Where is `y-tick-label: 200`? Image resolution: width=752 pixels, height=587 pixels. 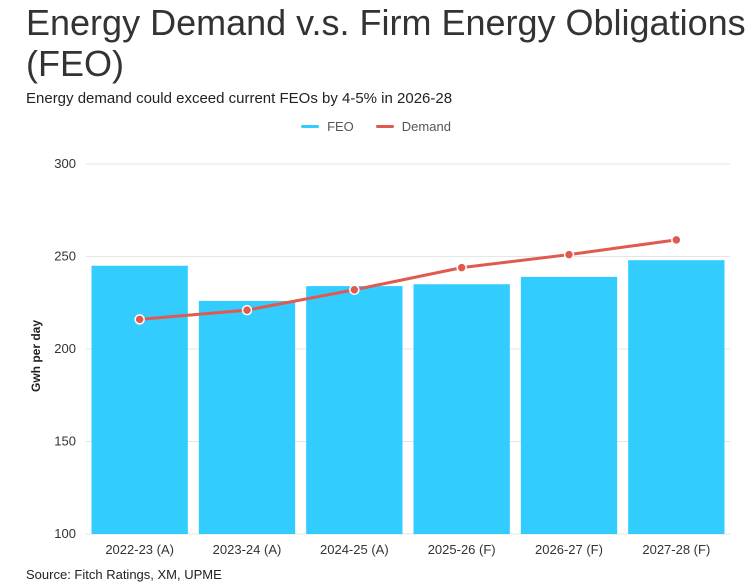 y-tick-label: 200 is located at coordinates (65, 348).